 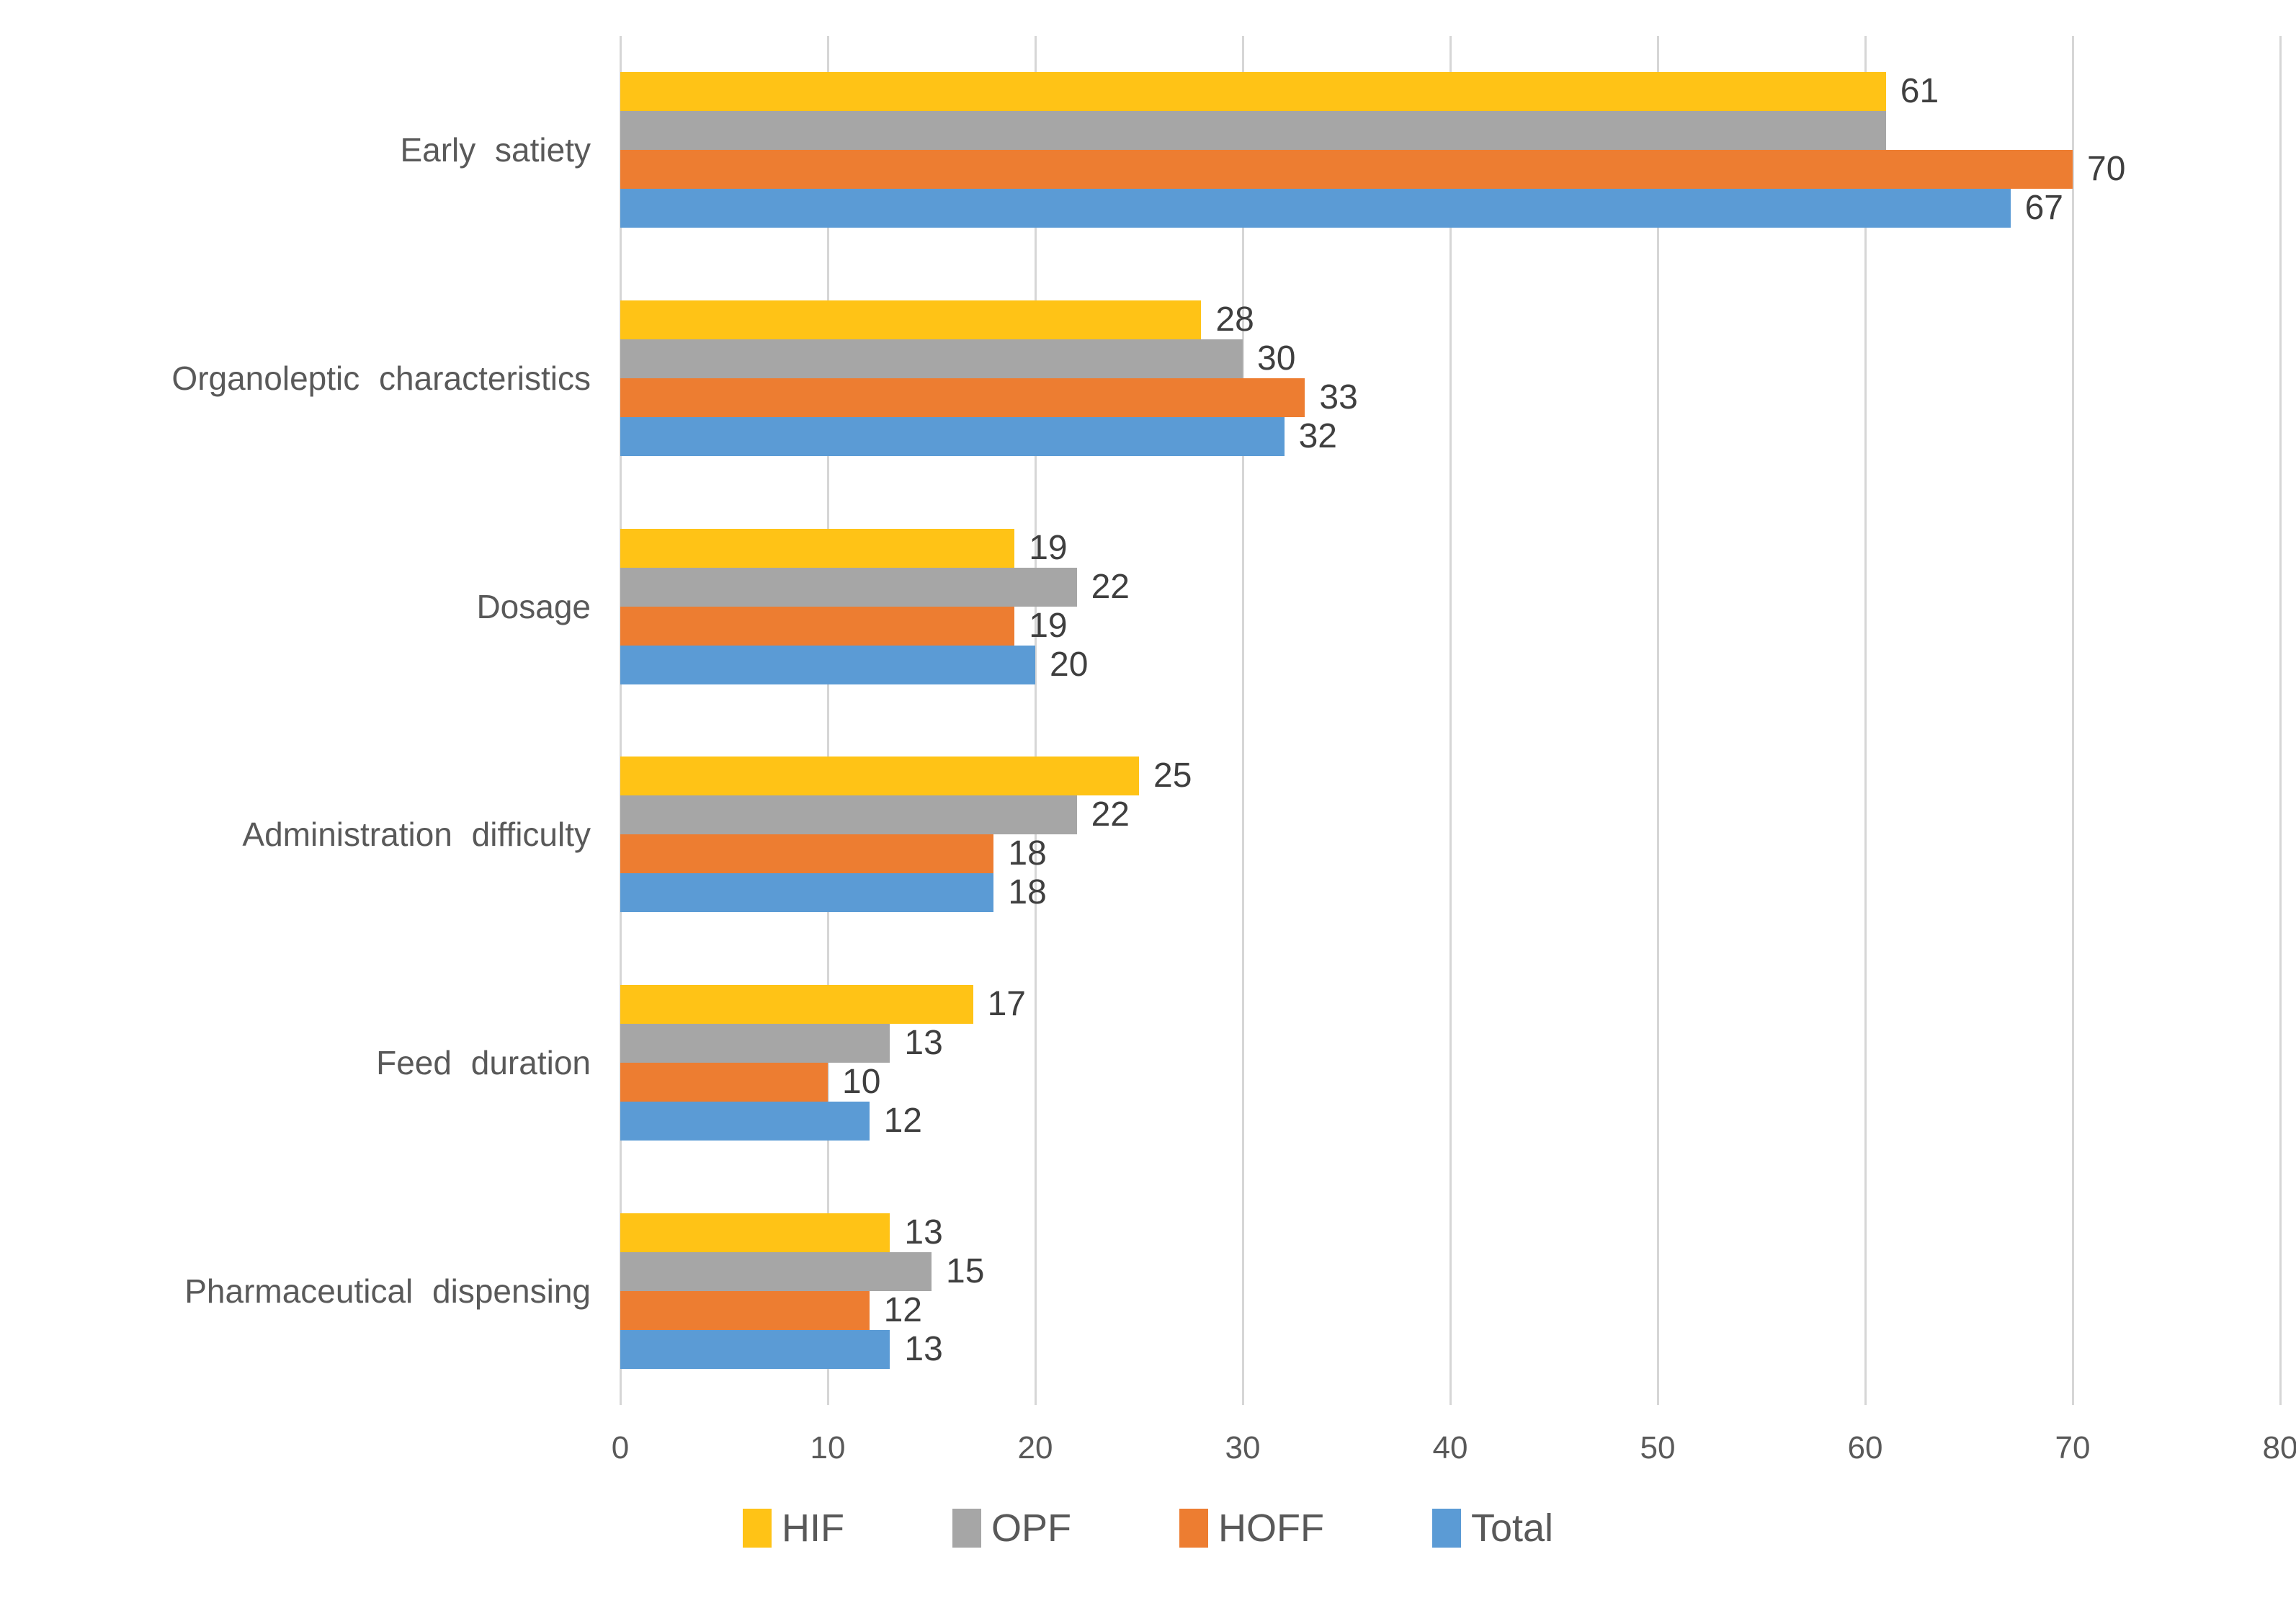 What do you see at coordinates (495, 150) in the screenshot?
I see `category-label: Early satiety` at bounding box center [495, 150].